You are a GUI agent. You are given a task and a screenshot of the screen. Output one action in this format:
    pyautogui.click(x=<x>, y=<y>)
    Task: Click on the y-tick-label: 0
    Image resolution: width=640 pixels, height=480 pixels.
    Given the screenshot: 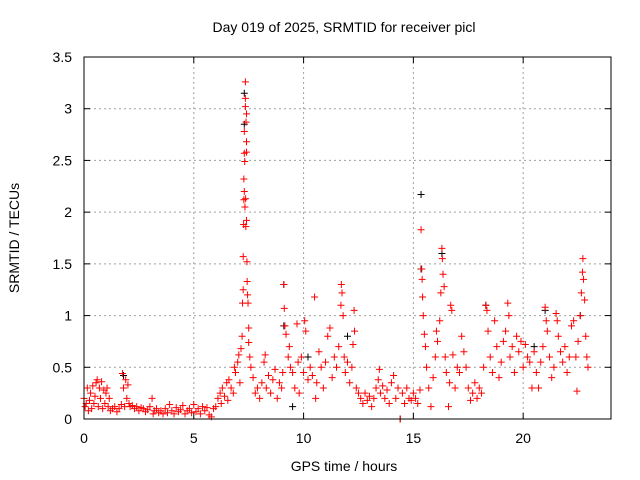 What is the action you would take?
    pyautogui.click(x=68, y=419)
    